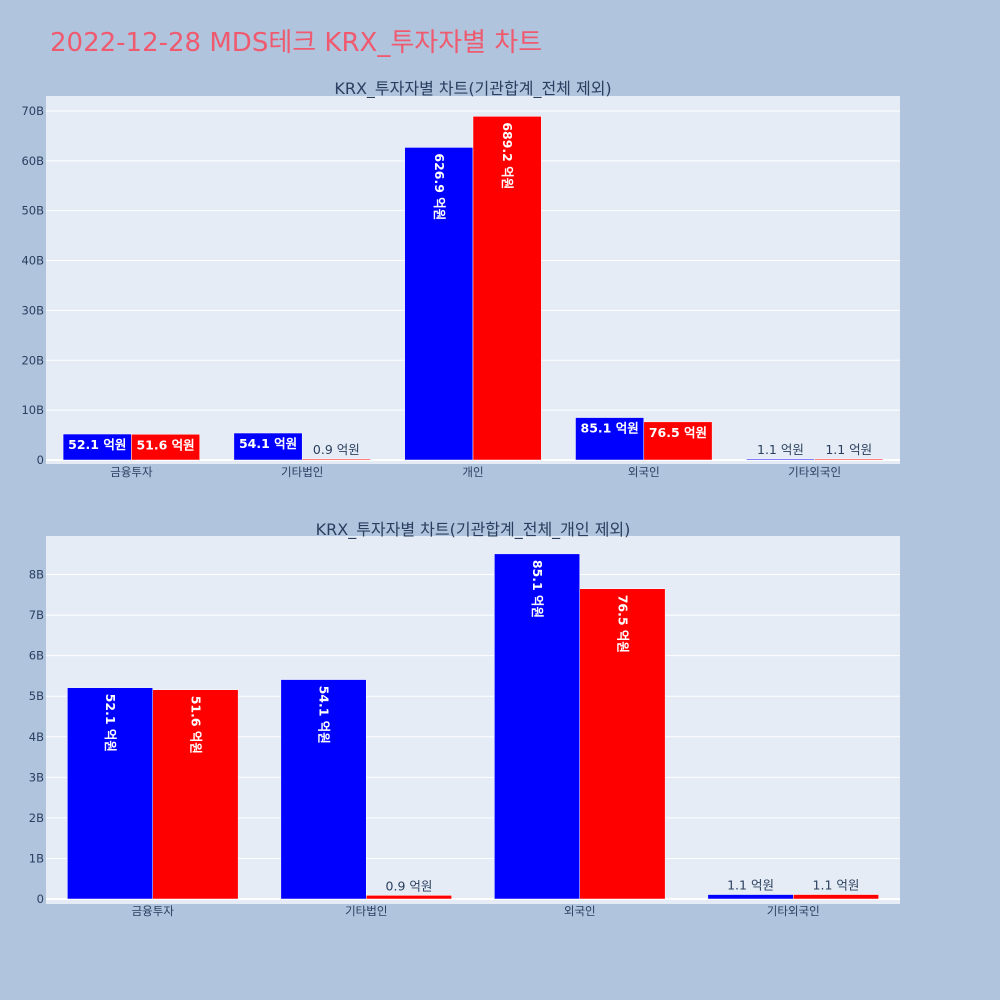  I want to click on y-tick-label: 20B, so click(32, 360).